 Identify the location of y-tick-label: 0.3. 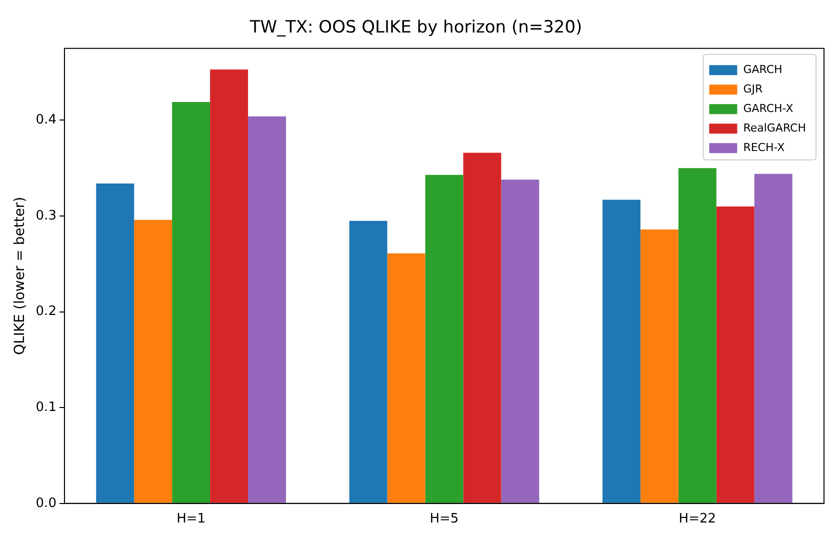
(46, 216).